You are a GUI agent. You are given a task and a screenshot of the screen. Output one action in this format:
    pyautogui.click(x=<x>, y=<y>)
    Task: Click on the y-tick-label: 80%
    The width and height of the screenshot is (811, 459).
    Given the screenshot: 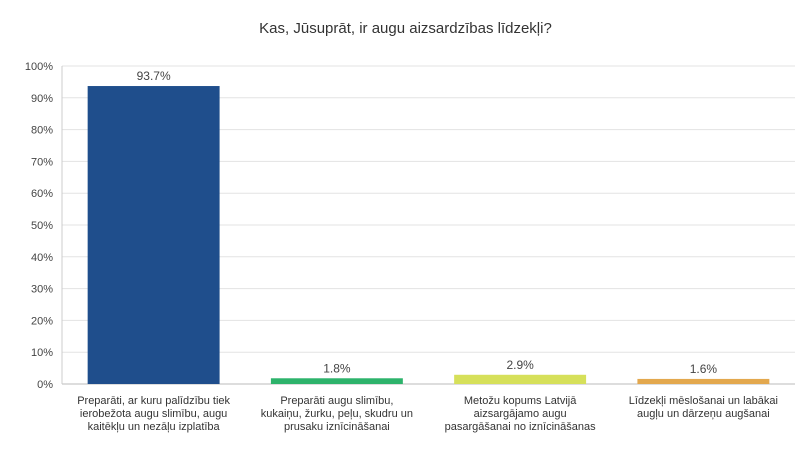 What is the action you would take?
    pyautogui.click(x=42, y=131)
    